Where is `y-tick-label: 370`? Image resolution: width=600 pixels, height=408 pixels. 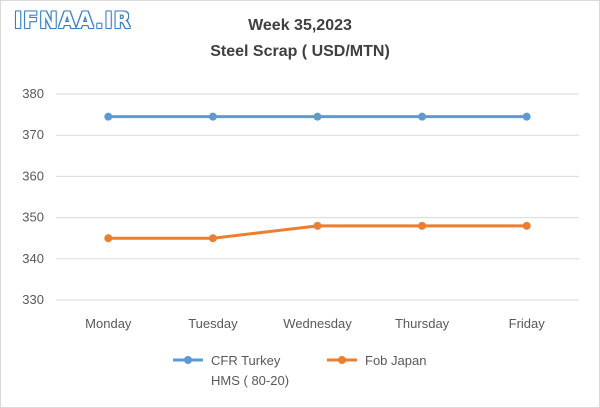 y-tick-label: 370 is located at coordinates (33, 134).